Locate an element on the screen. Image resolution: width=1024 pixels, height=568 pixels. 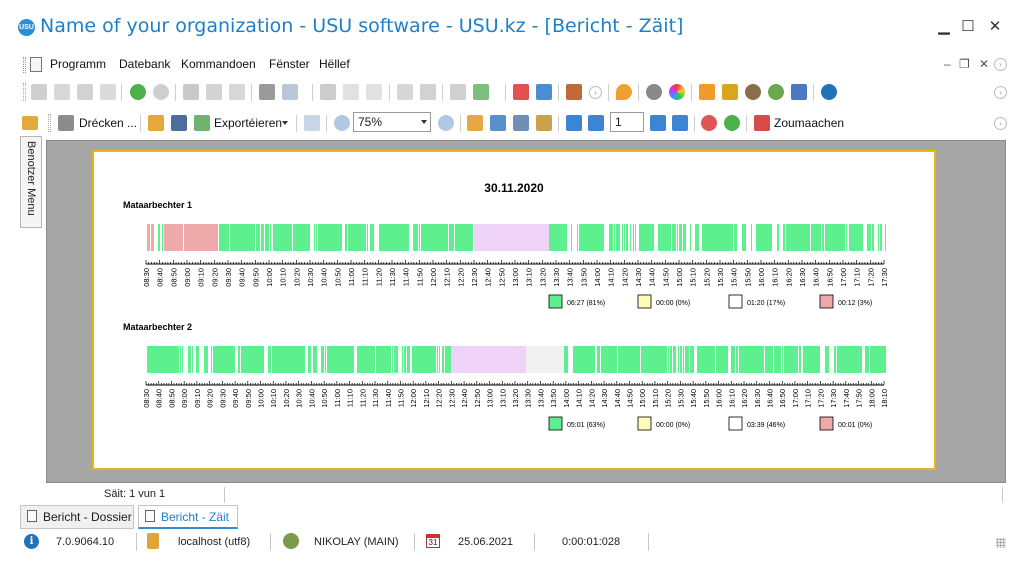
menu-programm: Programm is located at coordinates (78, 64).